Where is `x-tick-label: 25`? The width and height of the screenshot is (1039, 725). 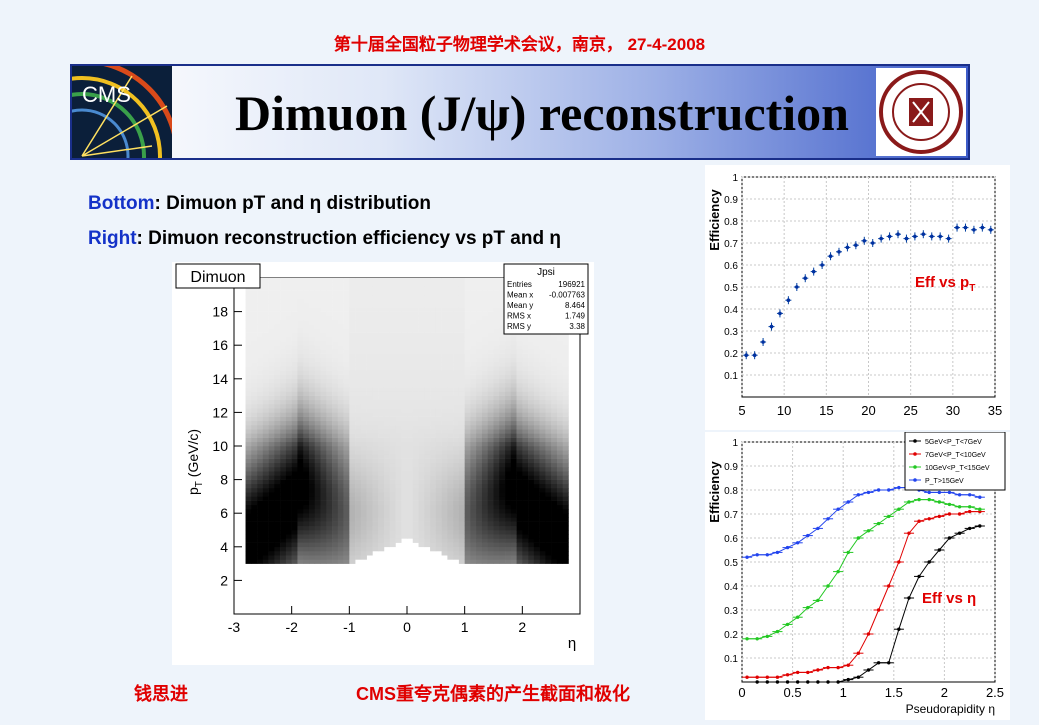 x-tick-label: 25 is located at coordinates (910, 410).